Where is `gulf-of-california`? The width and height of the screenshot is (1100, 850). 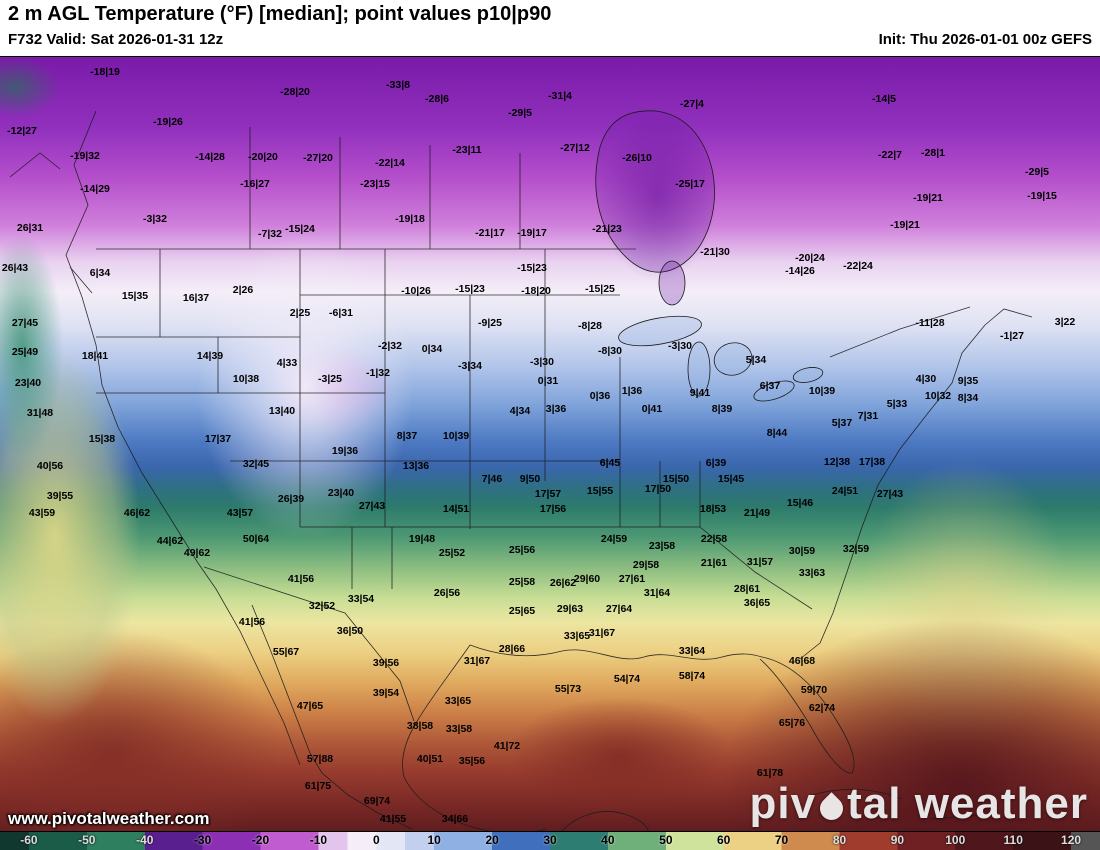 gulf-of-california is located at coordinates (332, 717).